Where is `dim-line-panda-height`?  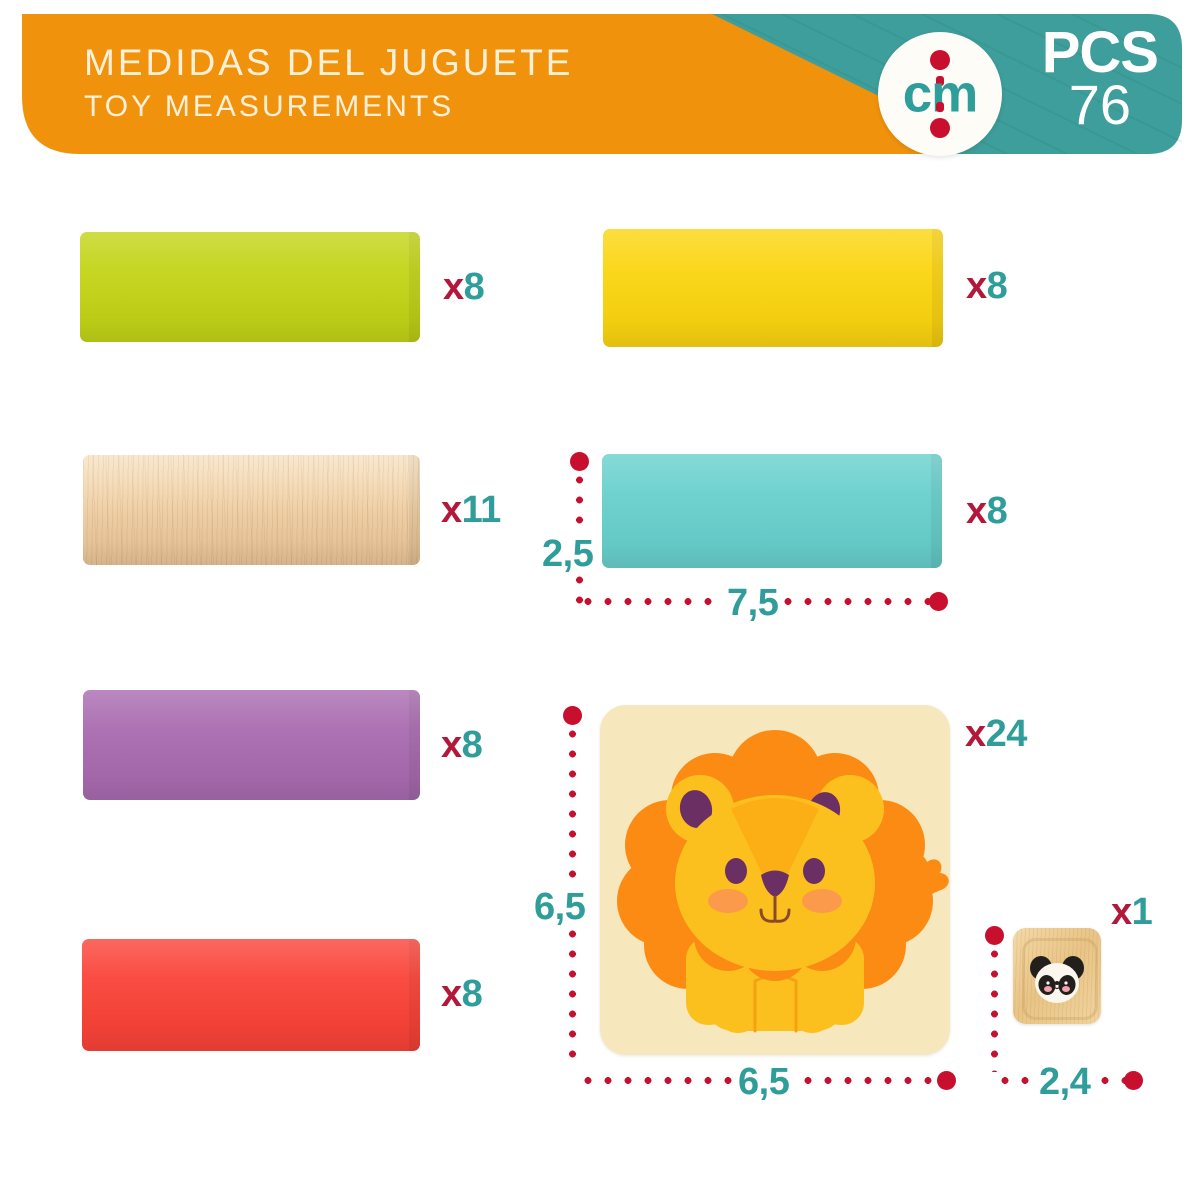 dim-line-panda-height is located at coordinates (994, 1008).